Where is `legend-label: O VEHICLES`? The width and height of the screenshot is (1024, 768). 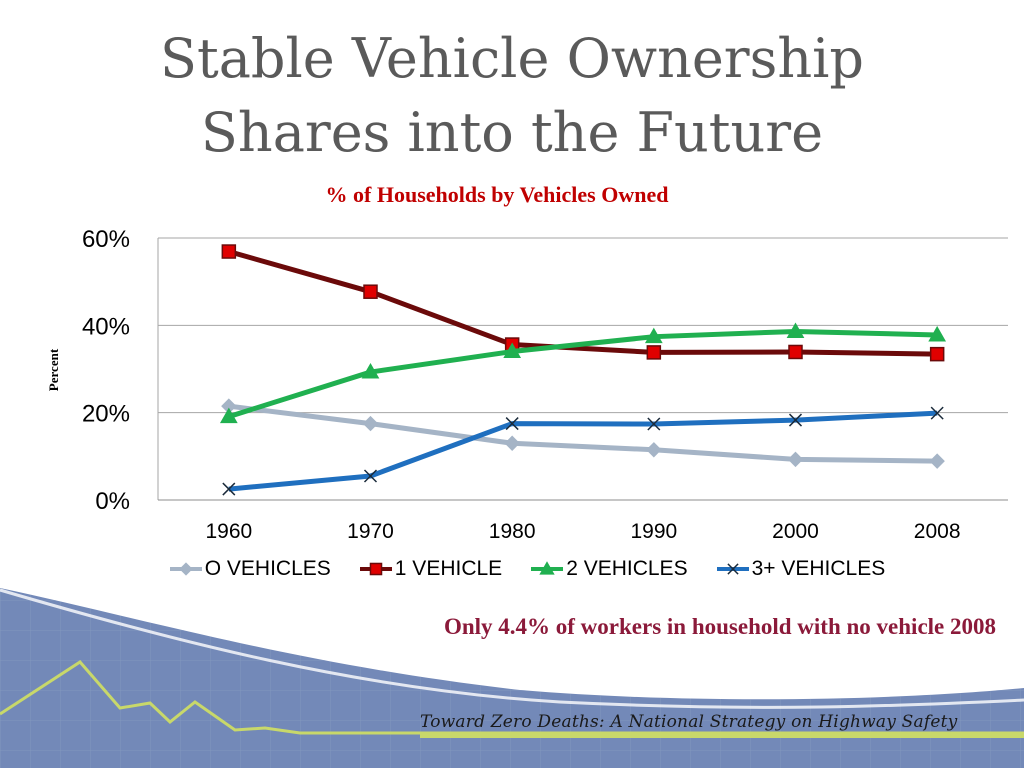
legend-label: O VEHICLES is located at coordinates (267, 568).